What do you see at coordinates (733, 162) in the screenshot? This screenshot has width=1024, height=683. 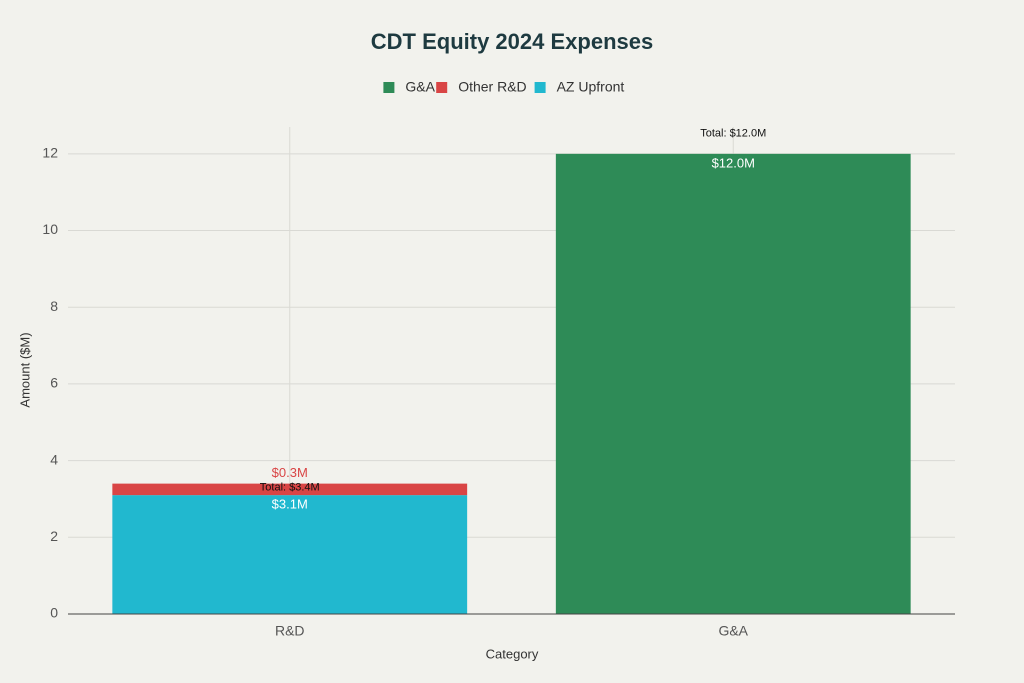 I see `data-label: $12.0M` at bounding box center [733, 162].